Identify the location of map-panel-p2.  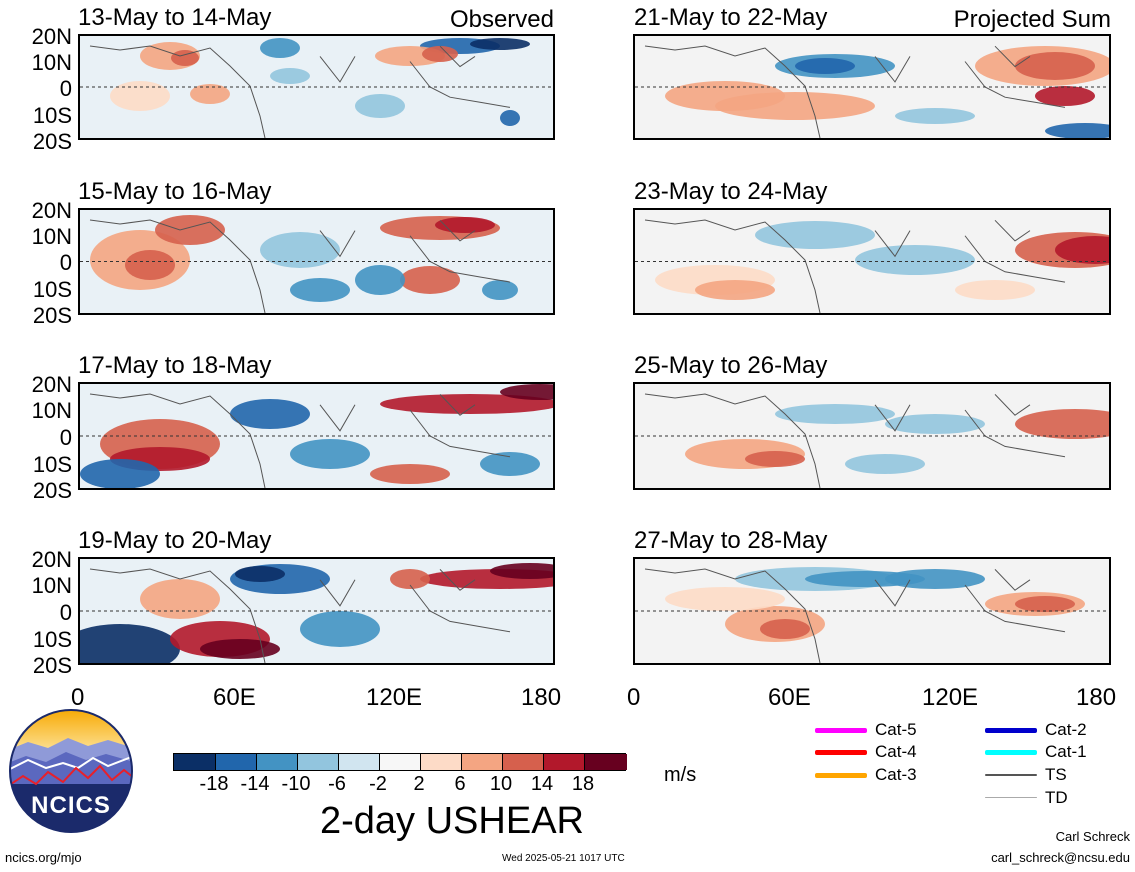
(316, 261).